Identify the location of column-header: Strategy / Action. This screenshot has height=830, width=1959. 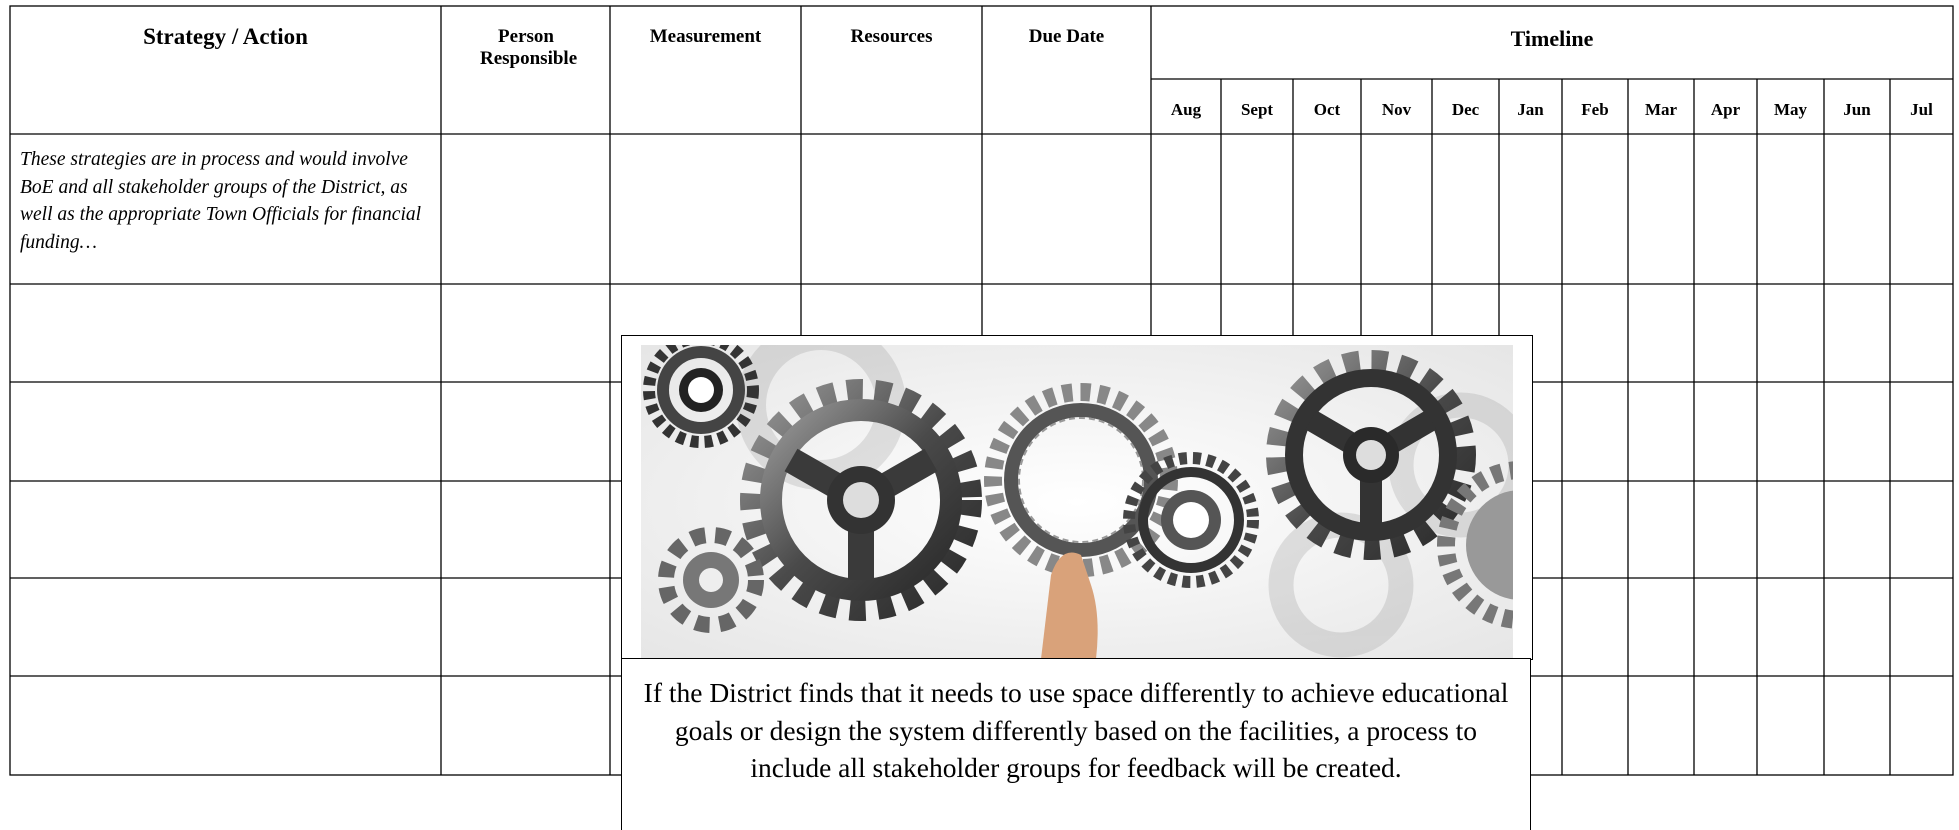
(225, 36).